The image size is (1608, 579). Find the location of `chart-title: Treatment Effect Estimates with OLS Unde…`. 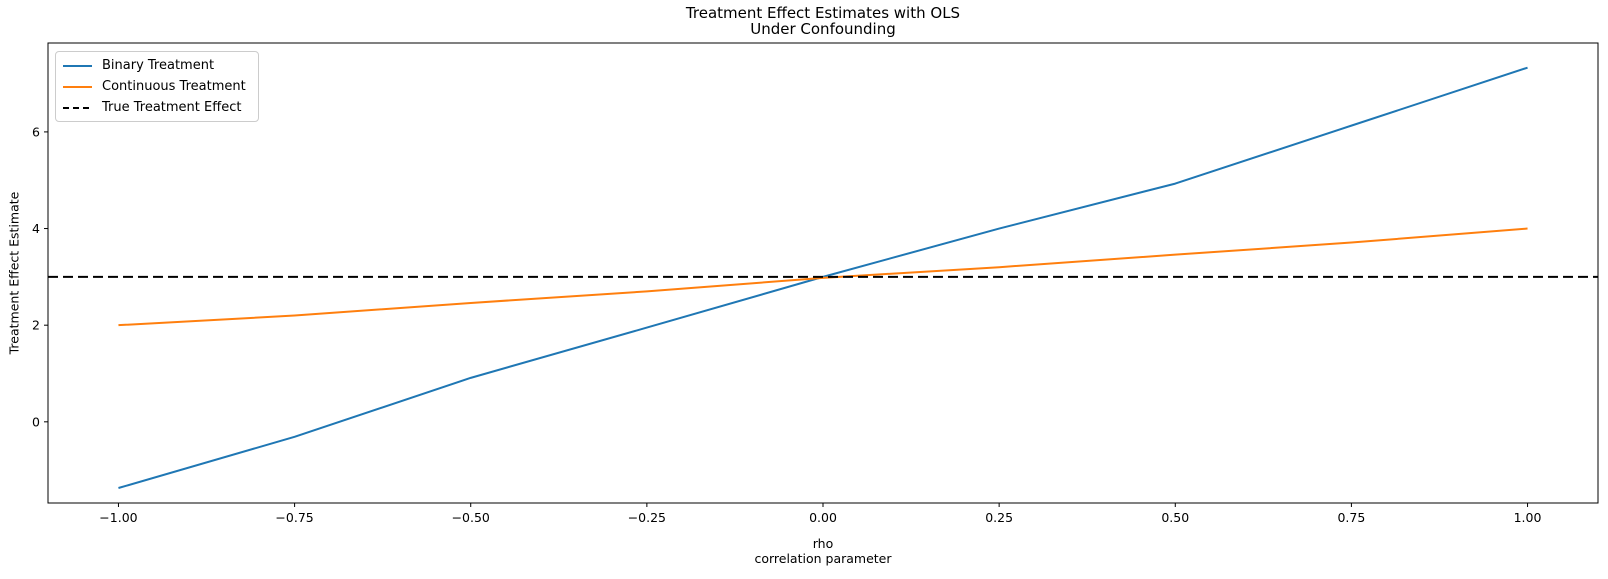

chart-title: Treatment Effect Estimates with OLS Unde… is located at coordinates (823, 21).